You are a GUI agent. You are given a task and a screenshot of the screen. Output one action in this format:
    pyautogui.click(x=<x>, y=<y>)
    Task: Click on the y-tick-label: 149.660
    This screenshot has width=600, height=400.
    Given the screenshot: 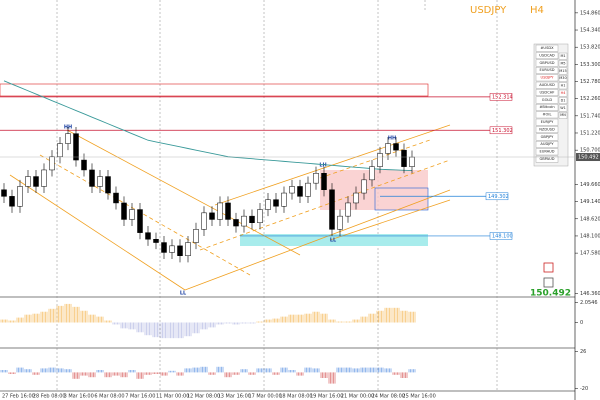 What is the action you would take?
    pyautogui.click(x=590, y=185)
    